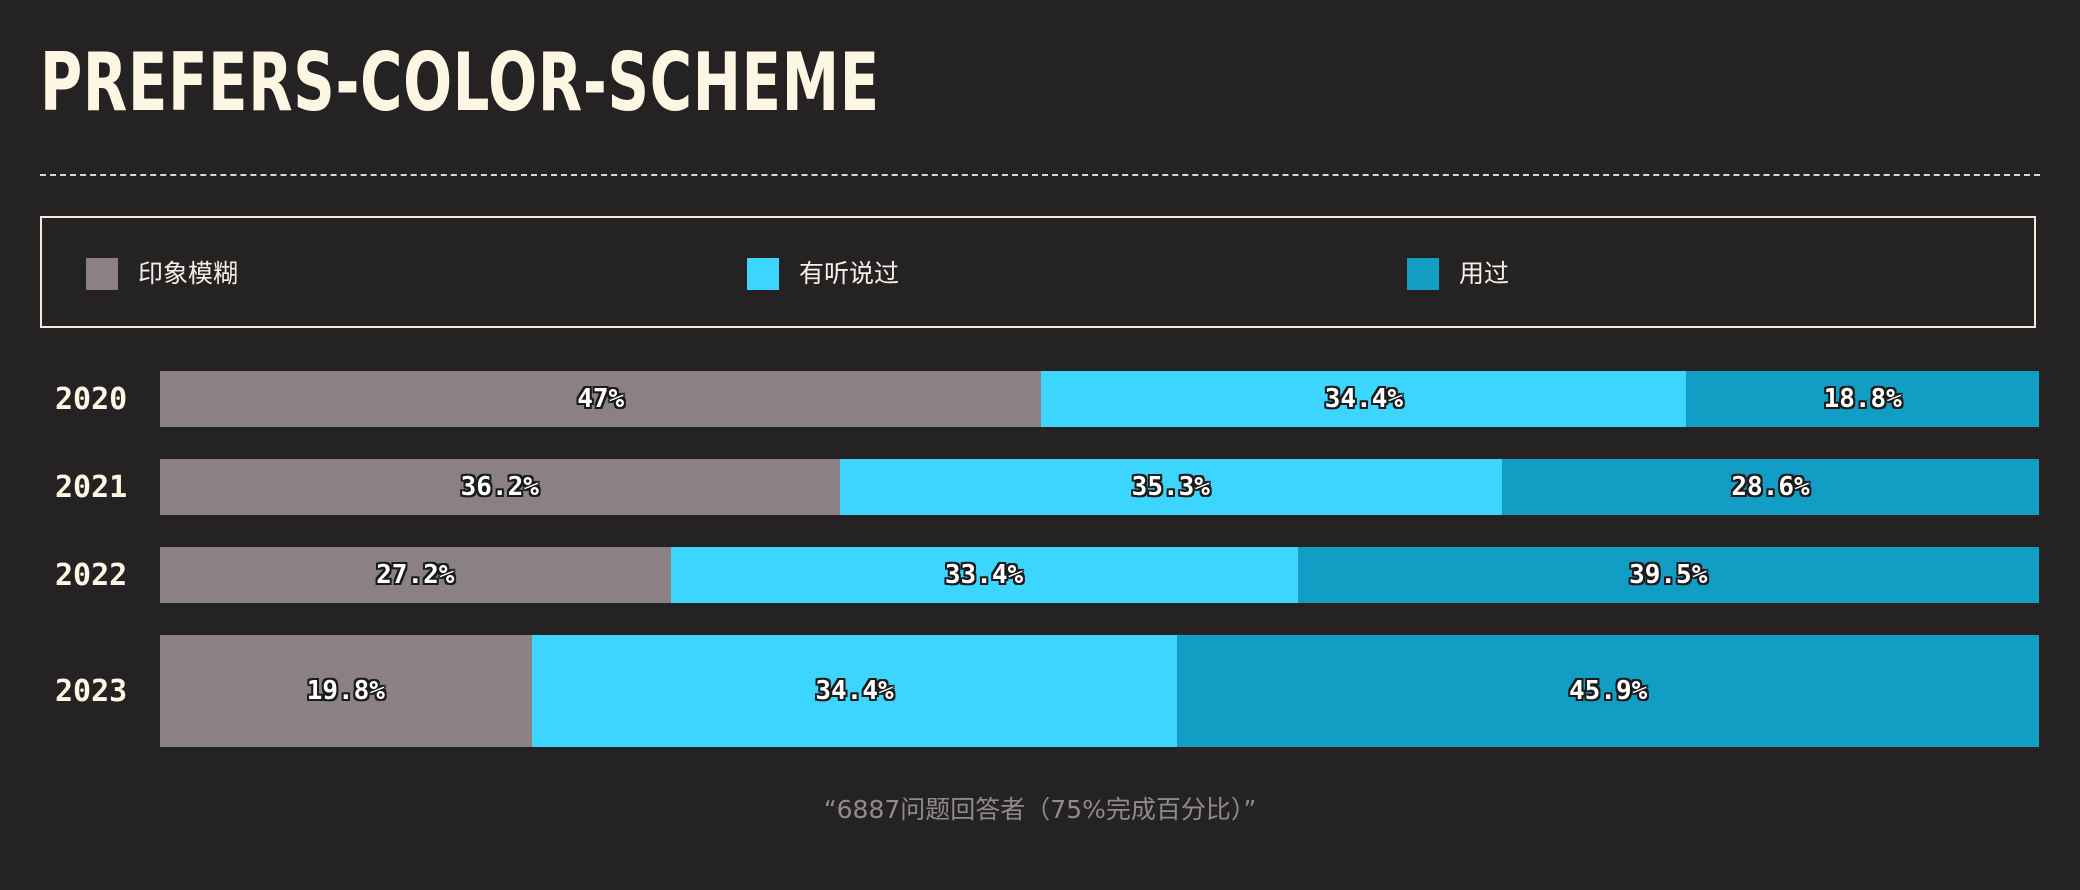 This screenshot has height=890, width=2080. Describe the element at coordinates (415, 575) in the screenshot. I see `bar-segment-vague: 27.2%` at that location.